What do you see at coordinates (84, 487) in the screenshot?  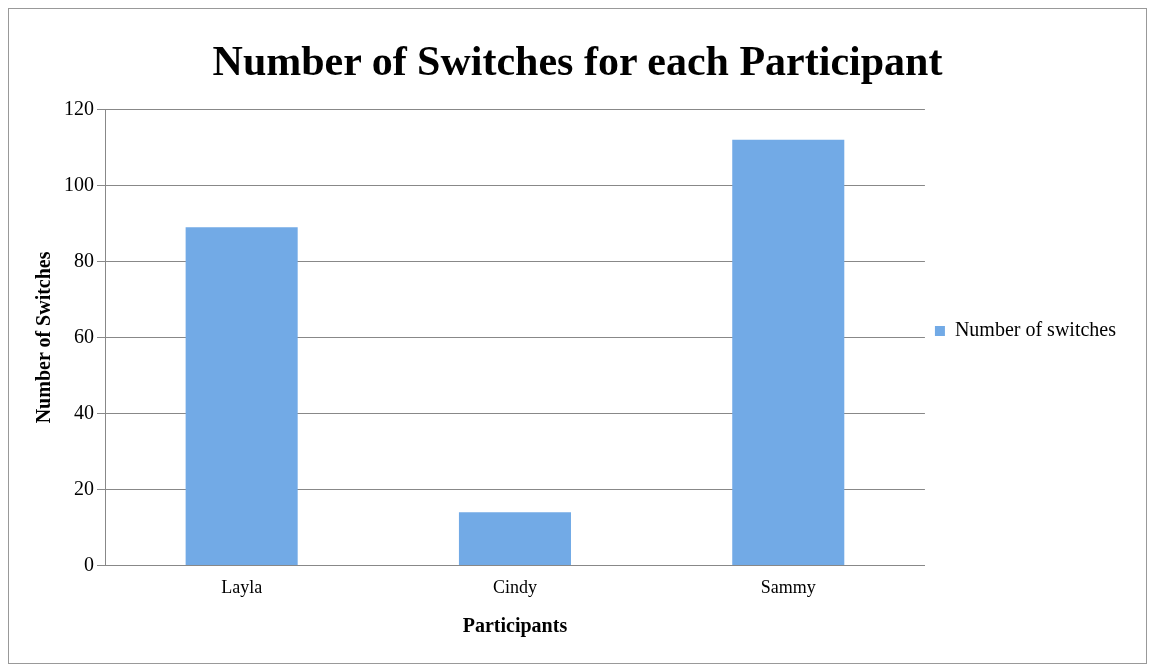 I see `y-tick-label: 20` at bounding box center [84, 487].